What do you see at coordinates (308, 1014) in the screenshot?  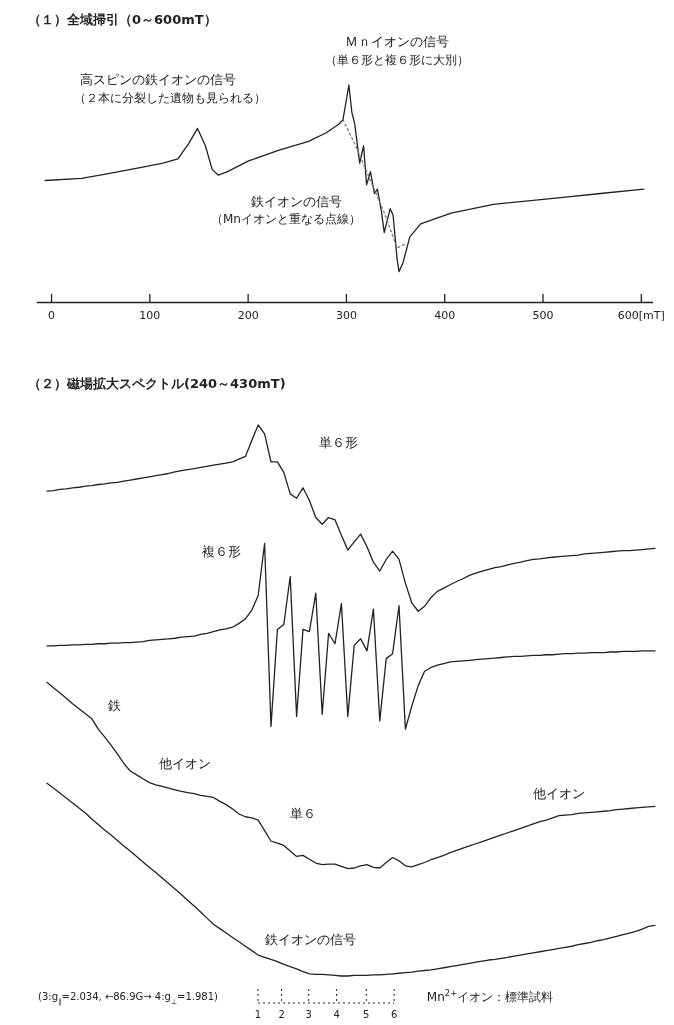 I see `text: 3` at bounding box center [308, 1014].